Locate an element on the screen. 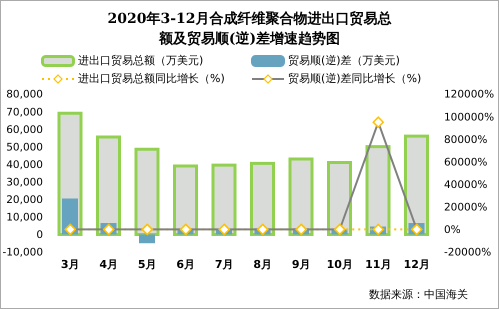 The width and height of the screenshot is (499, 309). x-tick-label: 10月 is located at coordinates (339, 264).